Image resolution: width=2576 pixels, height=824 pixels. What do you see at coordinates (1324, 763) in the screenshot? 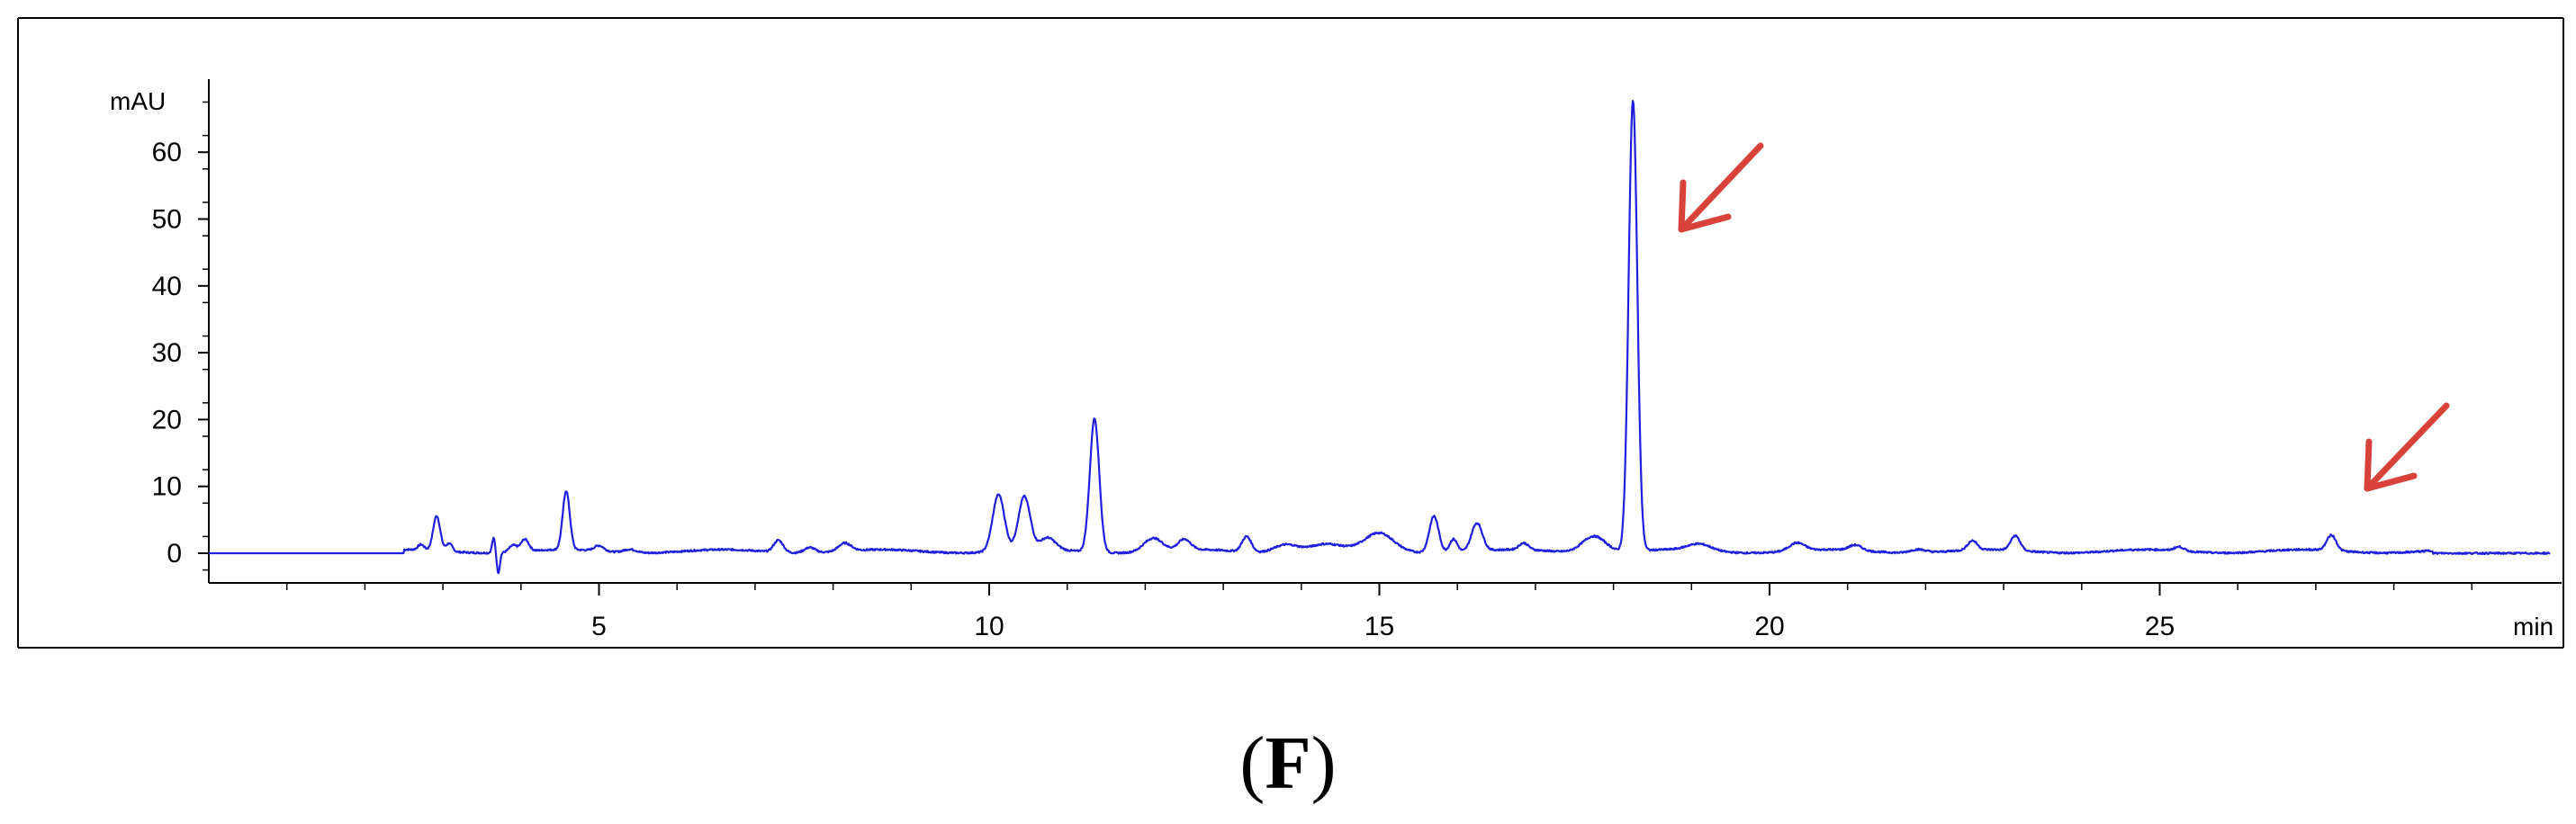
I see `panel-label-close: )` at bounding box center [1324, 763].